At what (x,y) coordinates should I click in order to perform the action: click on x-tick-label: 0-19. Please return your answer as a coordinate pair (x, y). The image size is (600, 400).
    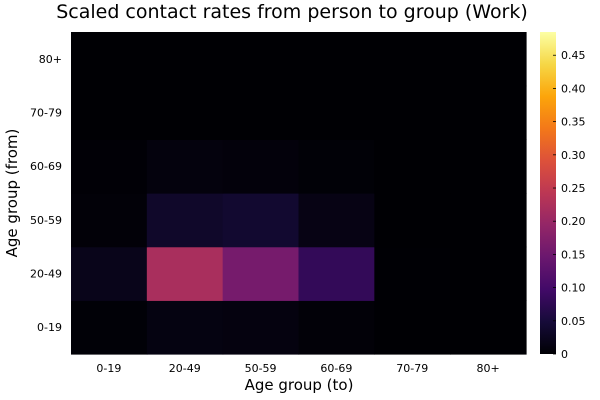
    Looking at the image, I should click on (108, 368).